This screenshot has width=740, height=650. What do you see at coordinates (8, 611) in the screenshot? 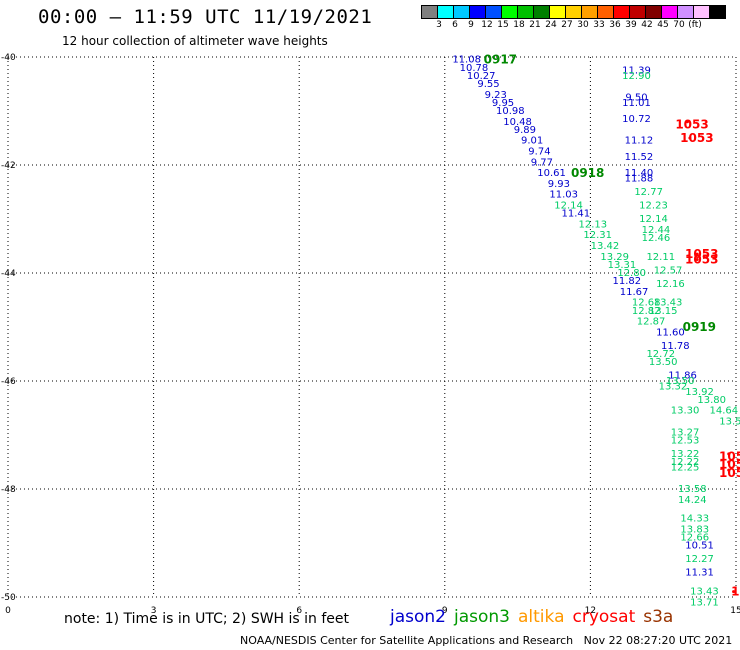
I see `x-tick-label: 0` at bounding box center [8, 611].